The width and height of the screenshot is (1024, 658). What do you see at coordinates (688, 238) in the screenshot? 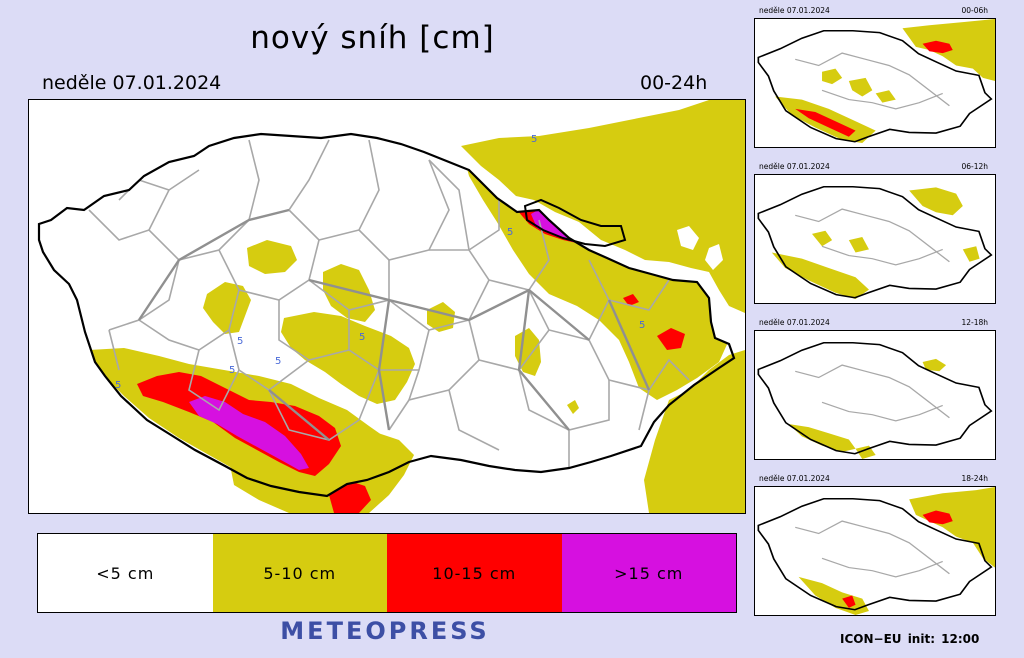
I see `lake-white` at bounding box center [688, 238].